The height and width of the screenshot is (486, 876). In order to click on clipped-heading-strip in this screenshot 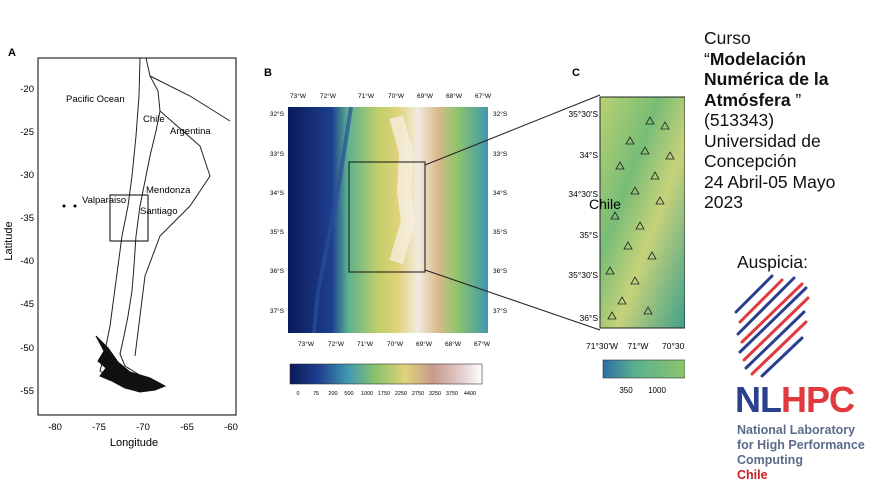, I will do `click(340, 3)`.